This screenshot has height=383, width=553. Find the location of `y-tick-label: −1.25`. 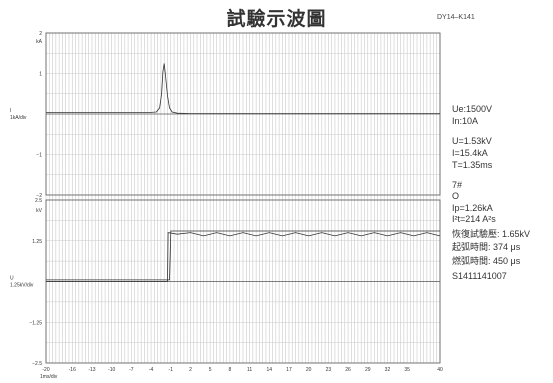

y-tick-label: −1.25 is located at coordinates (35, 323).